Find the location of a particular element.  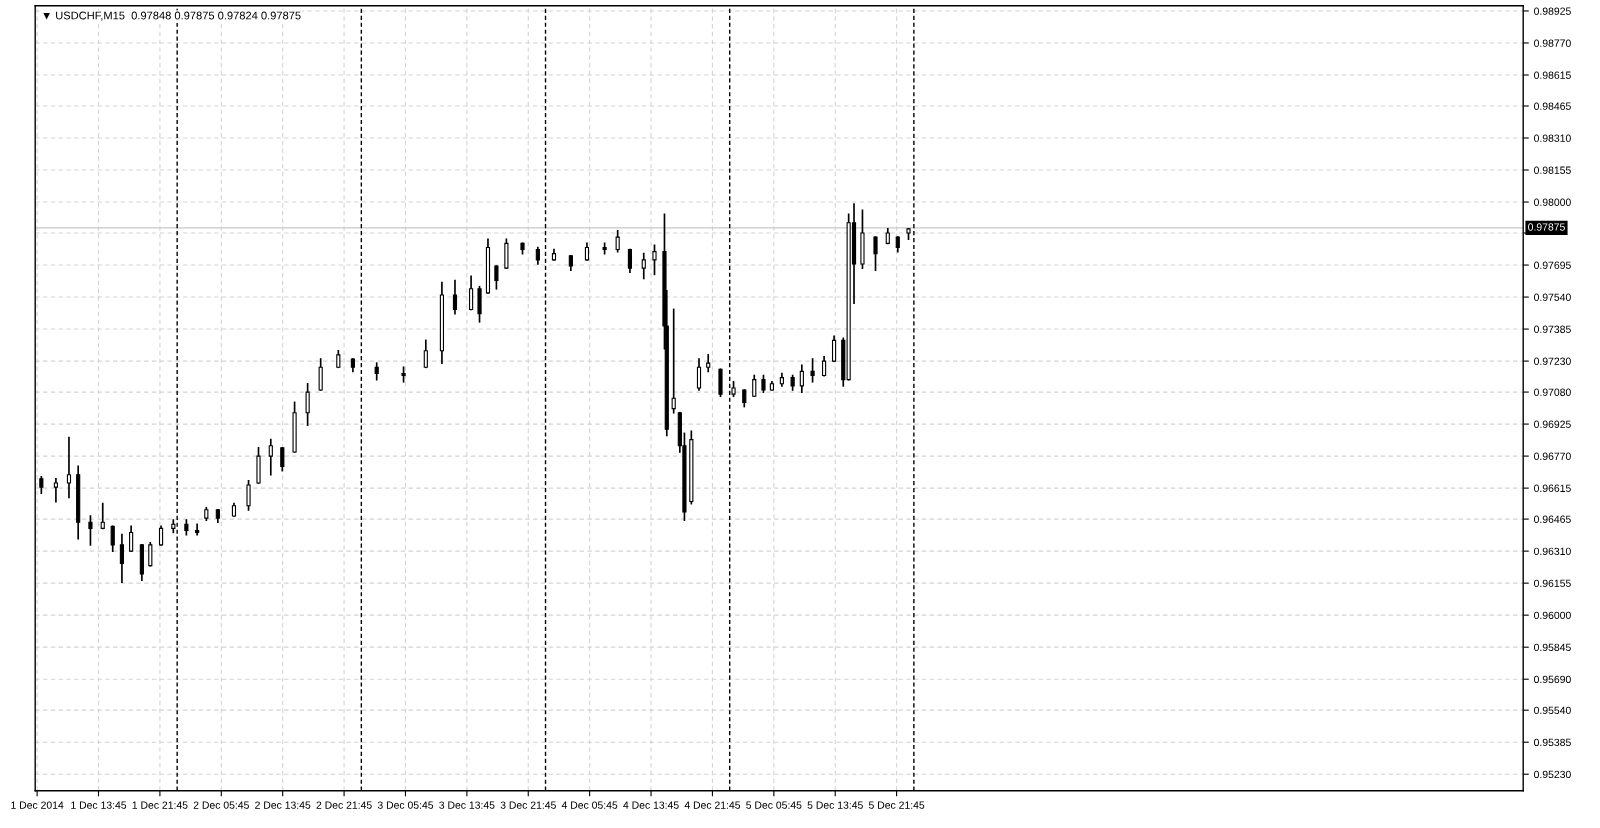

y-tick-label: 0.95540 is located at coordinates (1552, 710).